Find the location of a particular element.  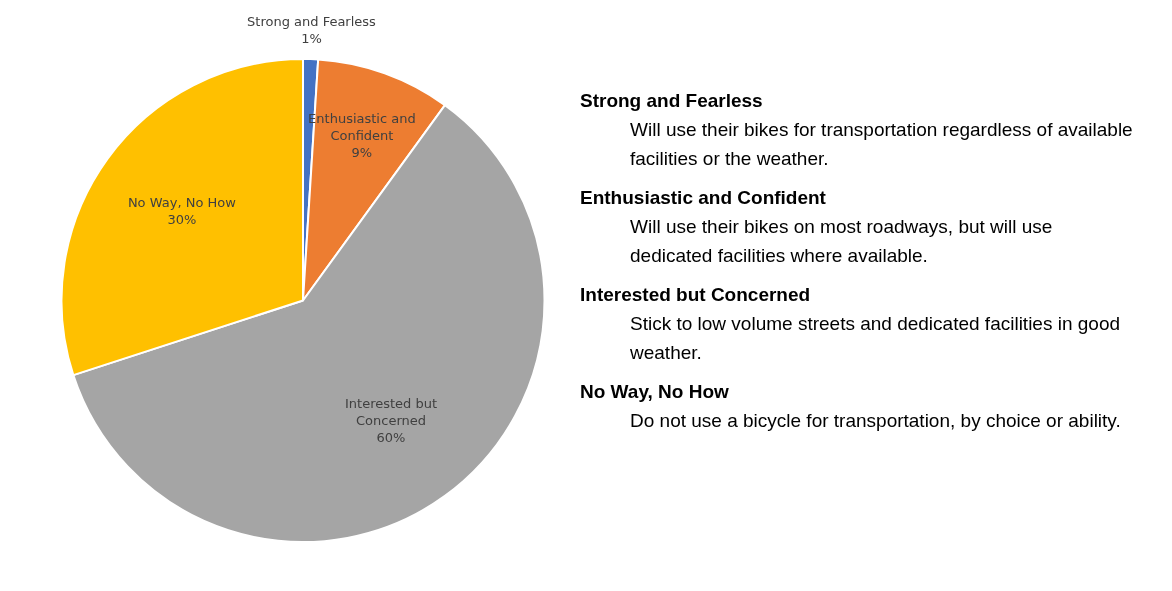

text: Do not use a bicycle for transportation, by choice or ability. is located at coordinates (875, 421).